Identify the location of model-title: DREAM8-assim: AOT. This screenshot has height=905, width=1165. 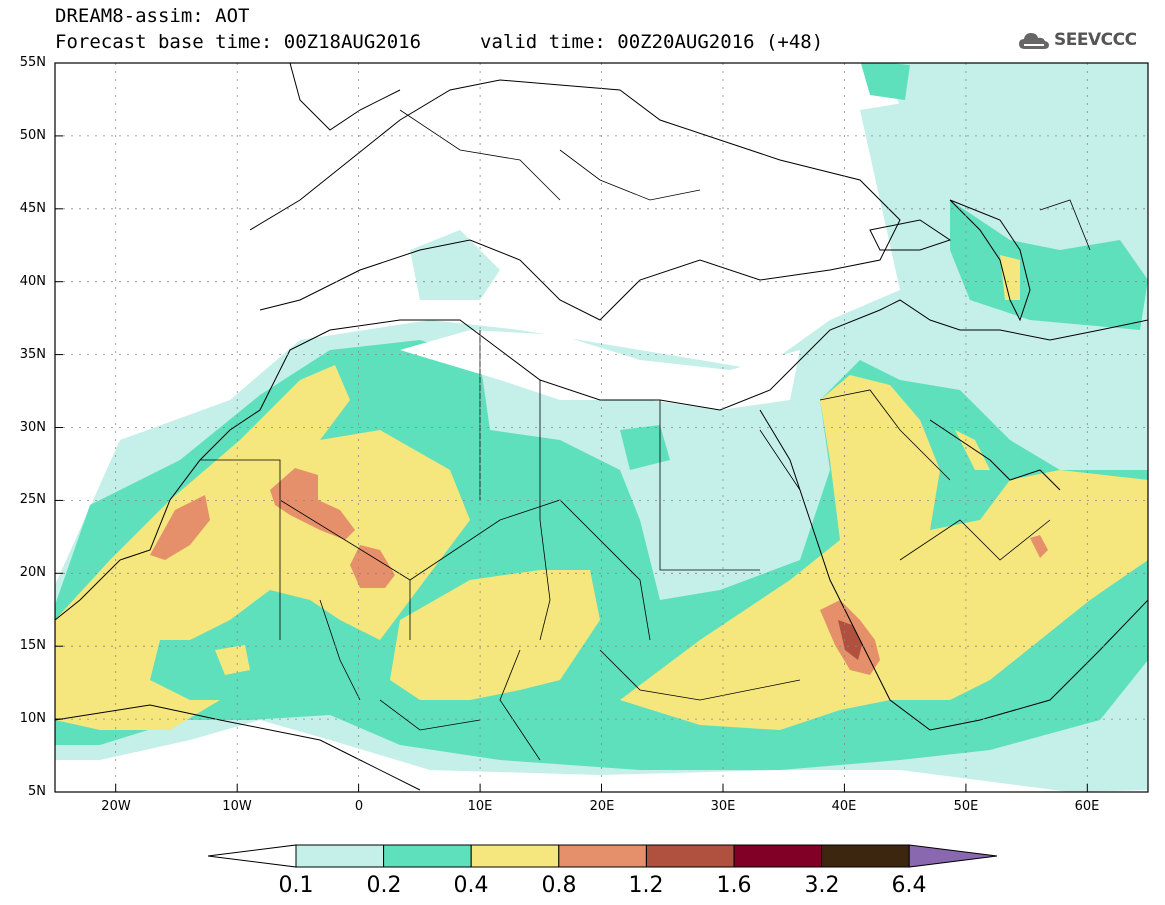
(152, 16).